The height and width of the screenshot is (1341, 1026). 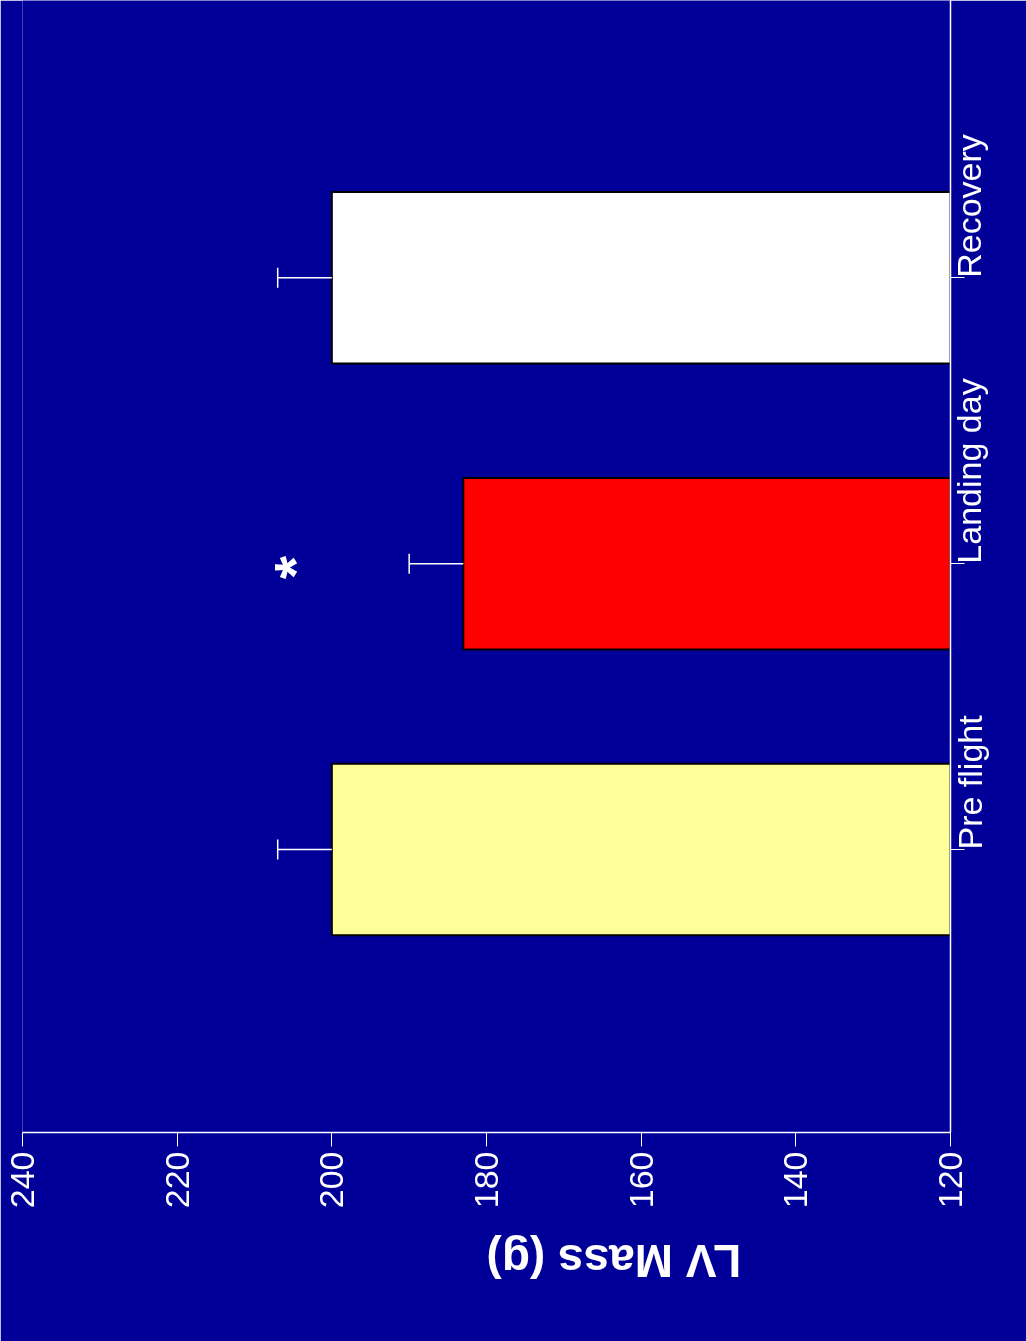 What do you see at coordinates (22, 1180) in the screenshot?
I see `x-tick-label: 240` at bounding box center [22, 1180].